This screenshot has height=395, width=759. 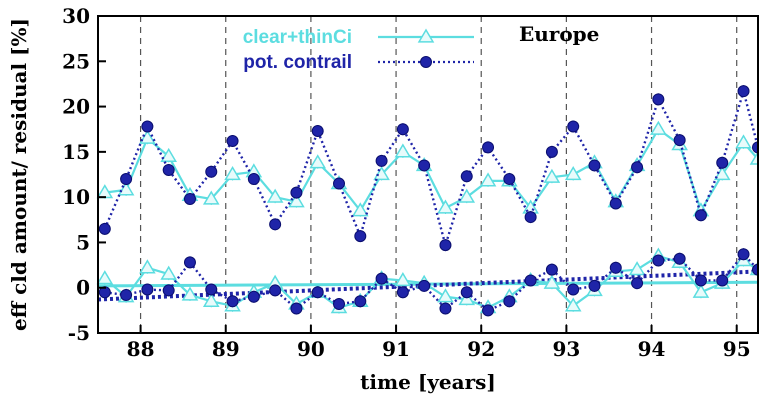 I want to click on x-tick-label: 89, so click(x=226, y=349).